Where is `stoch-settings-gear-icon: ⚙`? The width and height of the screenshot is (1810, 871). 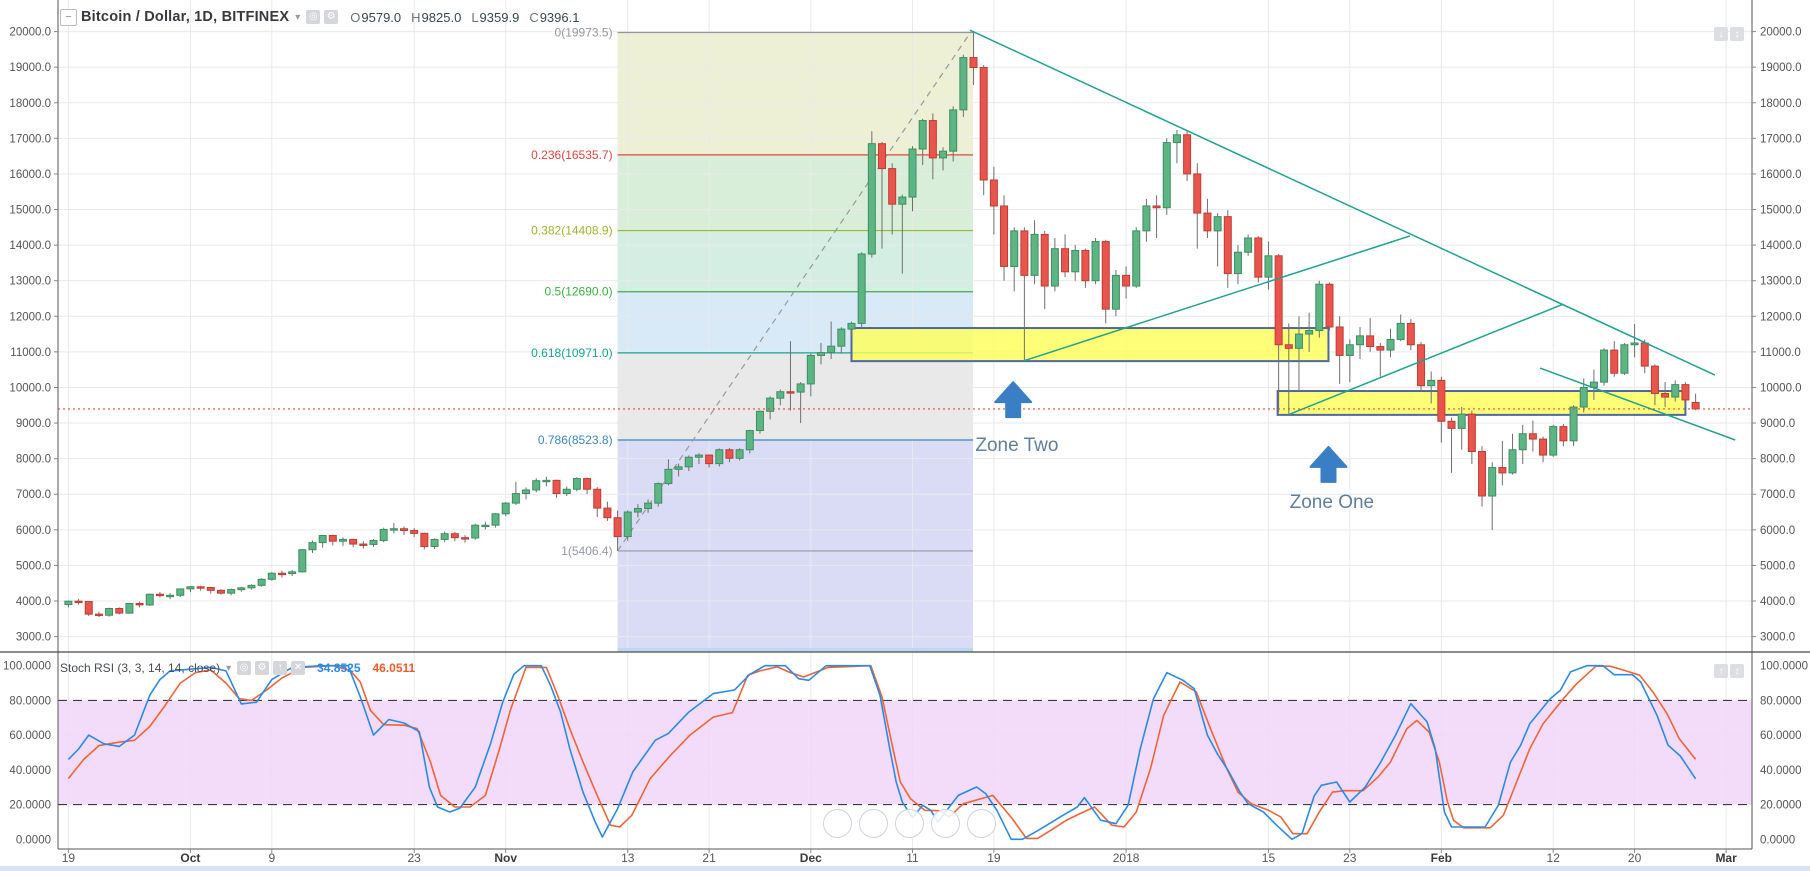
stoch-settings-gear-icon: ⚙ is located at coordinates (262, 668).